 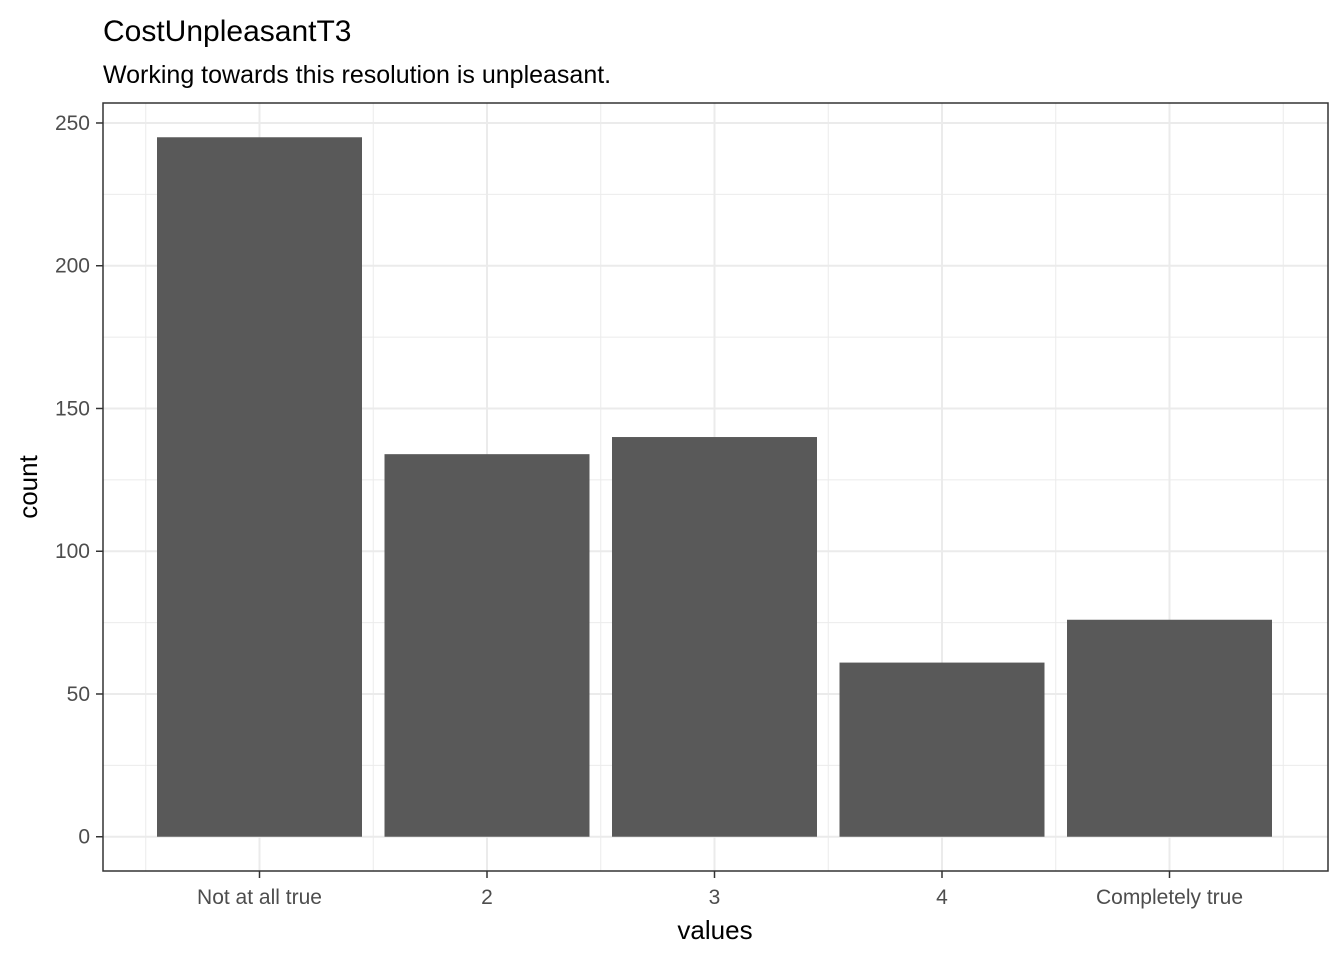 What do you see at coordinates (227, 31) in the screenshot?
I see `chart-title: CostUnpleasantT3` at bounding box center [227, 31].